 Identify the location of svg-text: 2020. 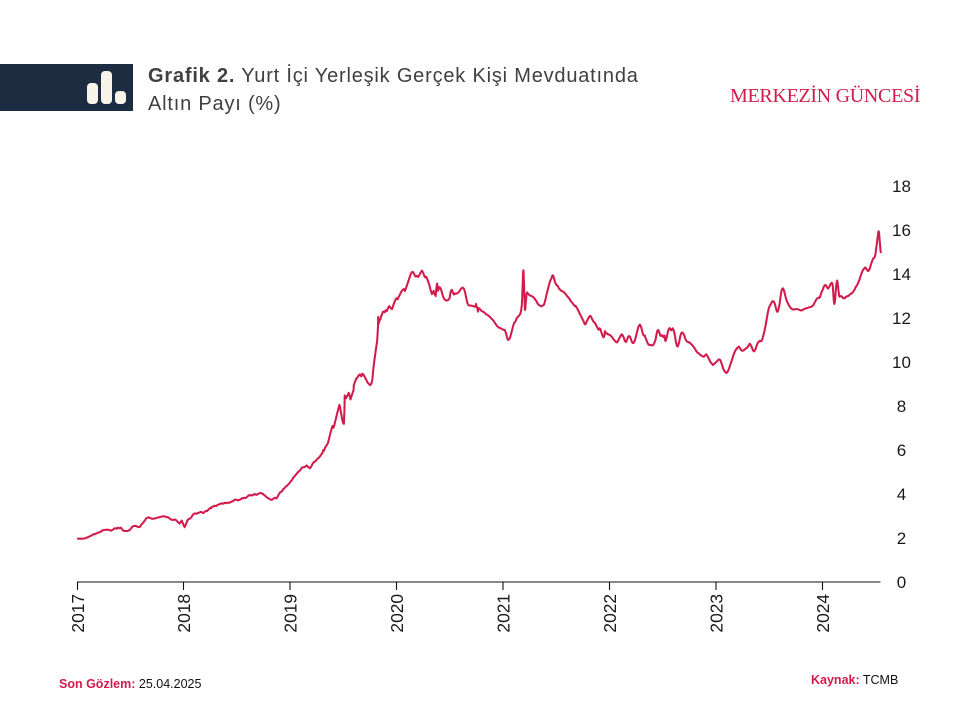
(397, 613).